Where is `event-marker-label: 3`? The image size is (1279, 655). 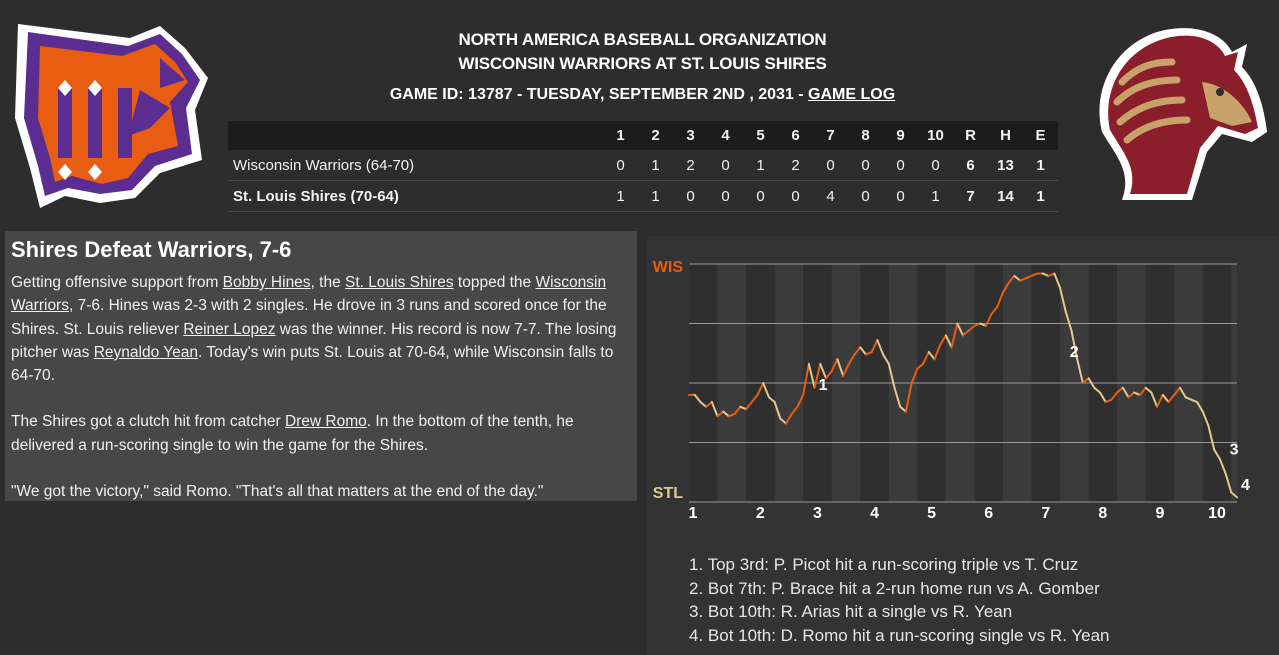
event-marker-label: 3 is located at coordinates (1234, 449).